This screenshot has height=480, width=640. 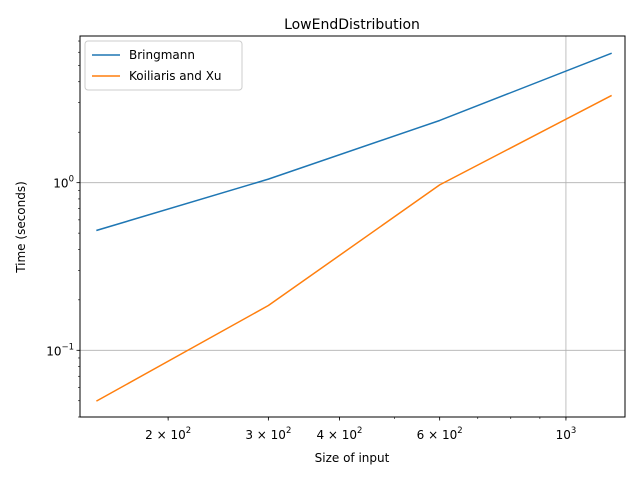 What do you see at coordinates (352, 458) in the screenshot?
I see `x-axis-label: Size of input` at bounding box center [352, 458].